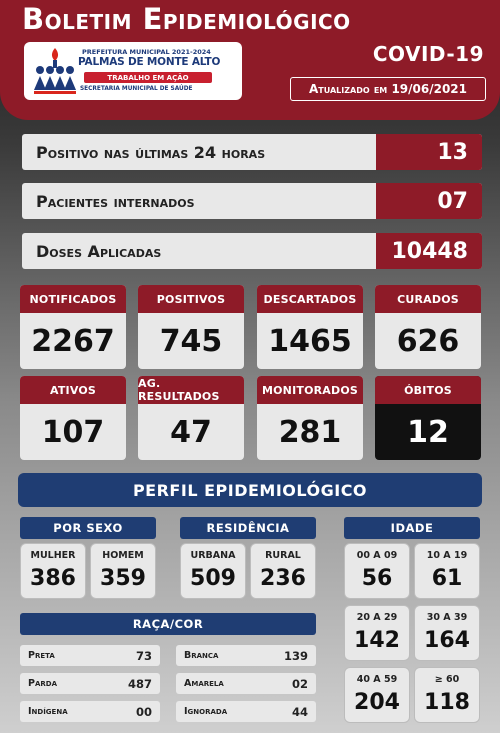  Describe the element at coordinates (48, 711) in the screenshot. I see `raca-label: Indígena` at that location.